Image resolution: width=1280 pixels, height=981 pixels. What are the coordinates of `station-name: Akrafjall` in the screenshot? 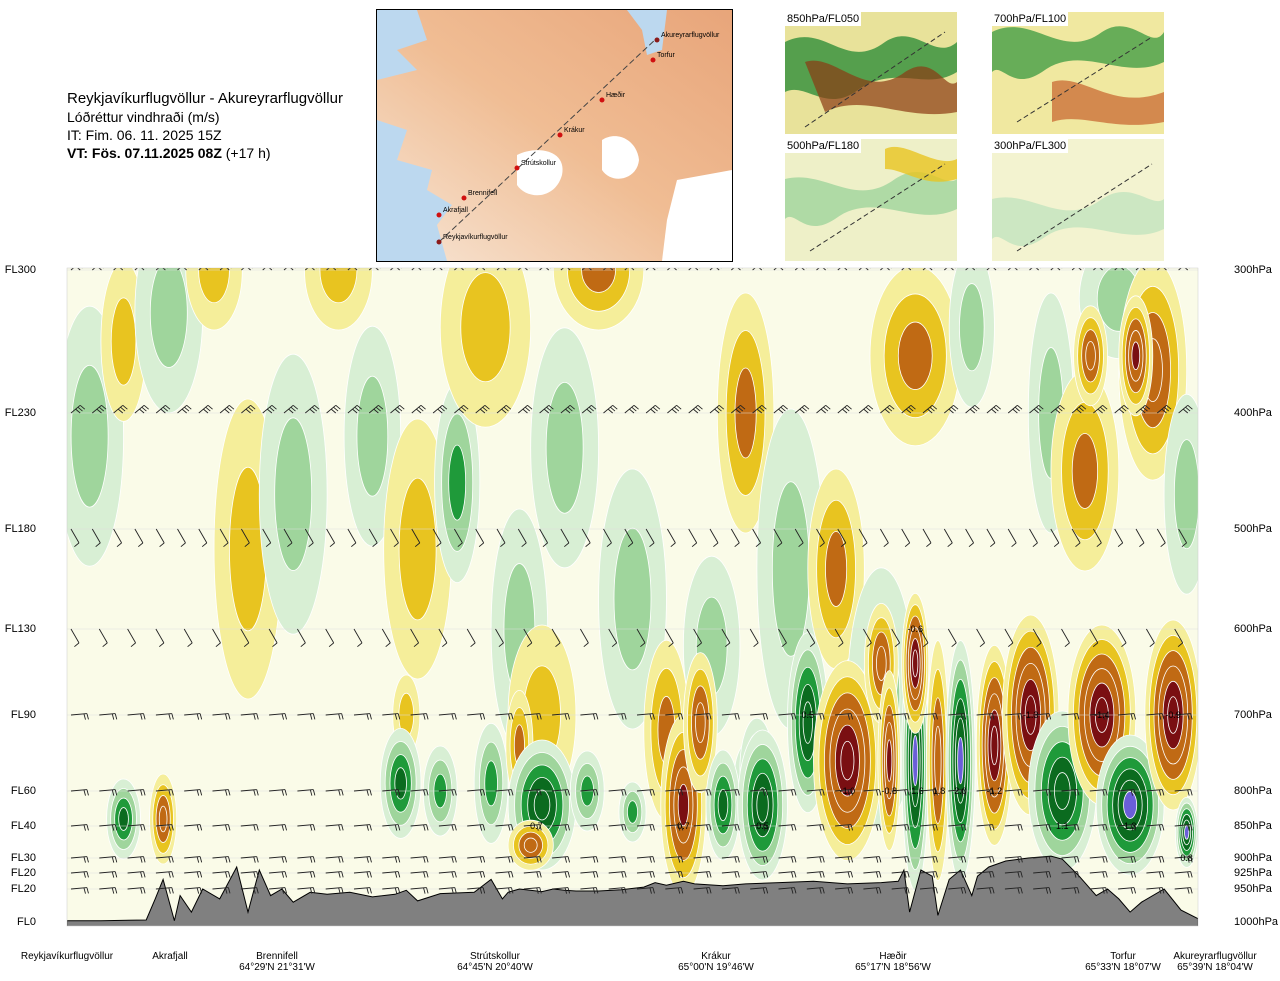 It's located at (170, 956).